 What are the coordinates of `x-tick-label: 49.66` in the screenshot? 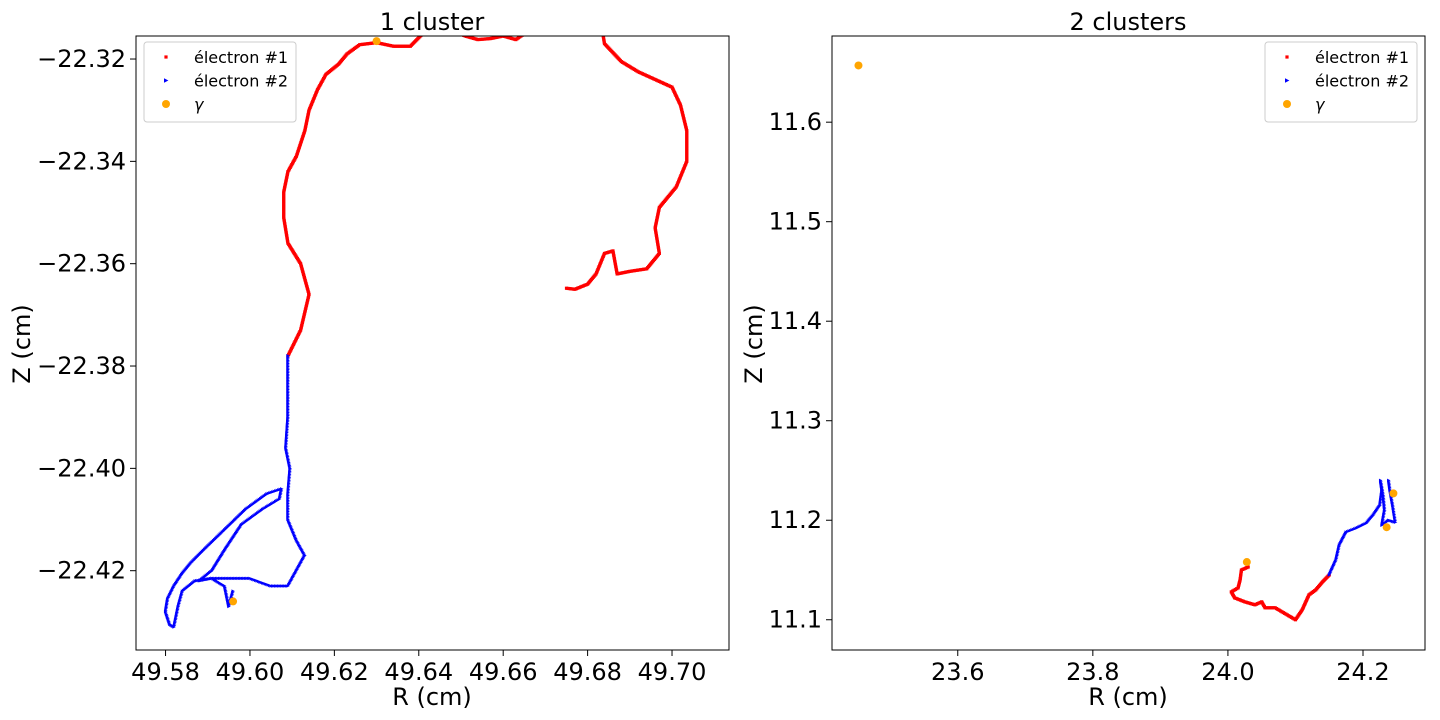 It's located at (503, 672).